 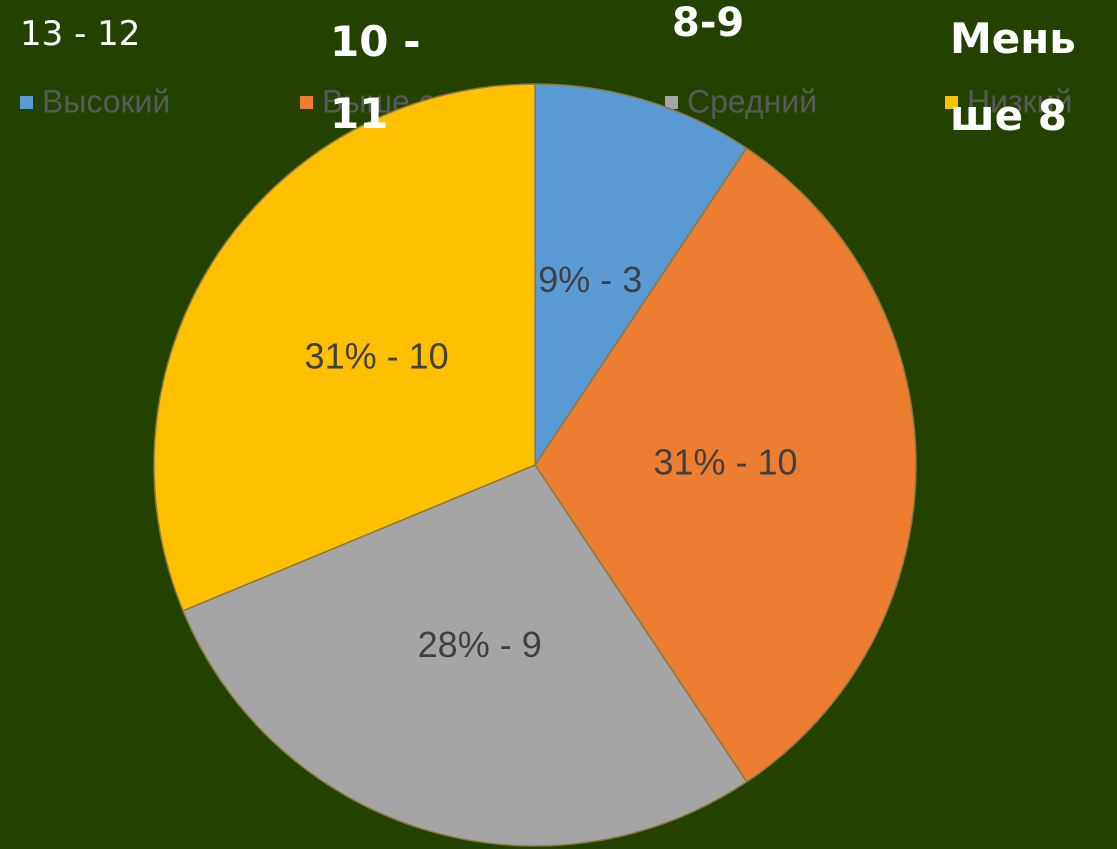 I want to click on pie-slice, so click(x=641, y=275).